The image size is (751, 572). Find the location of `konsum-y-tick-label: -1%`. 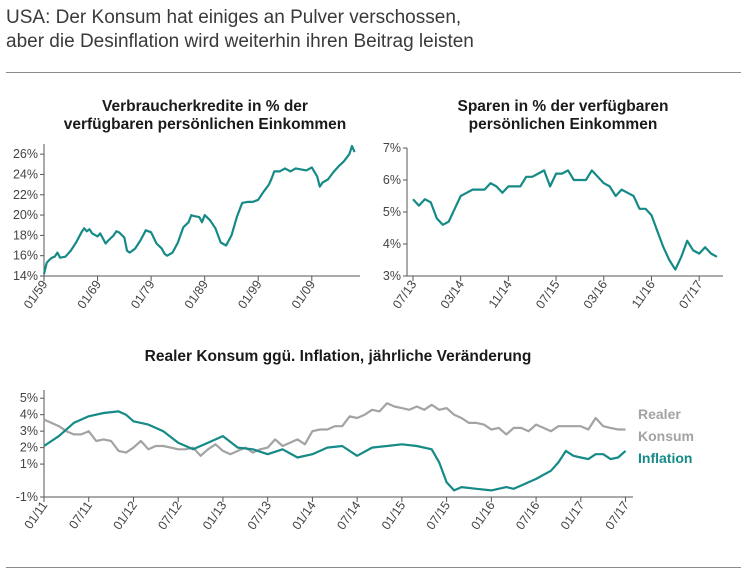

konsum-y-tick-label: -1% is located at coordinates (27, 497).